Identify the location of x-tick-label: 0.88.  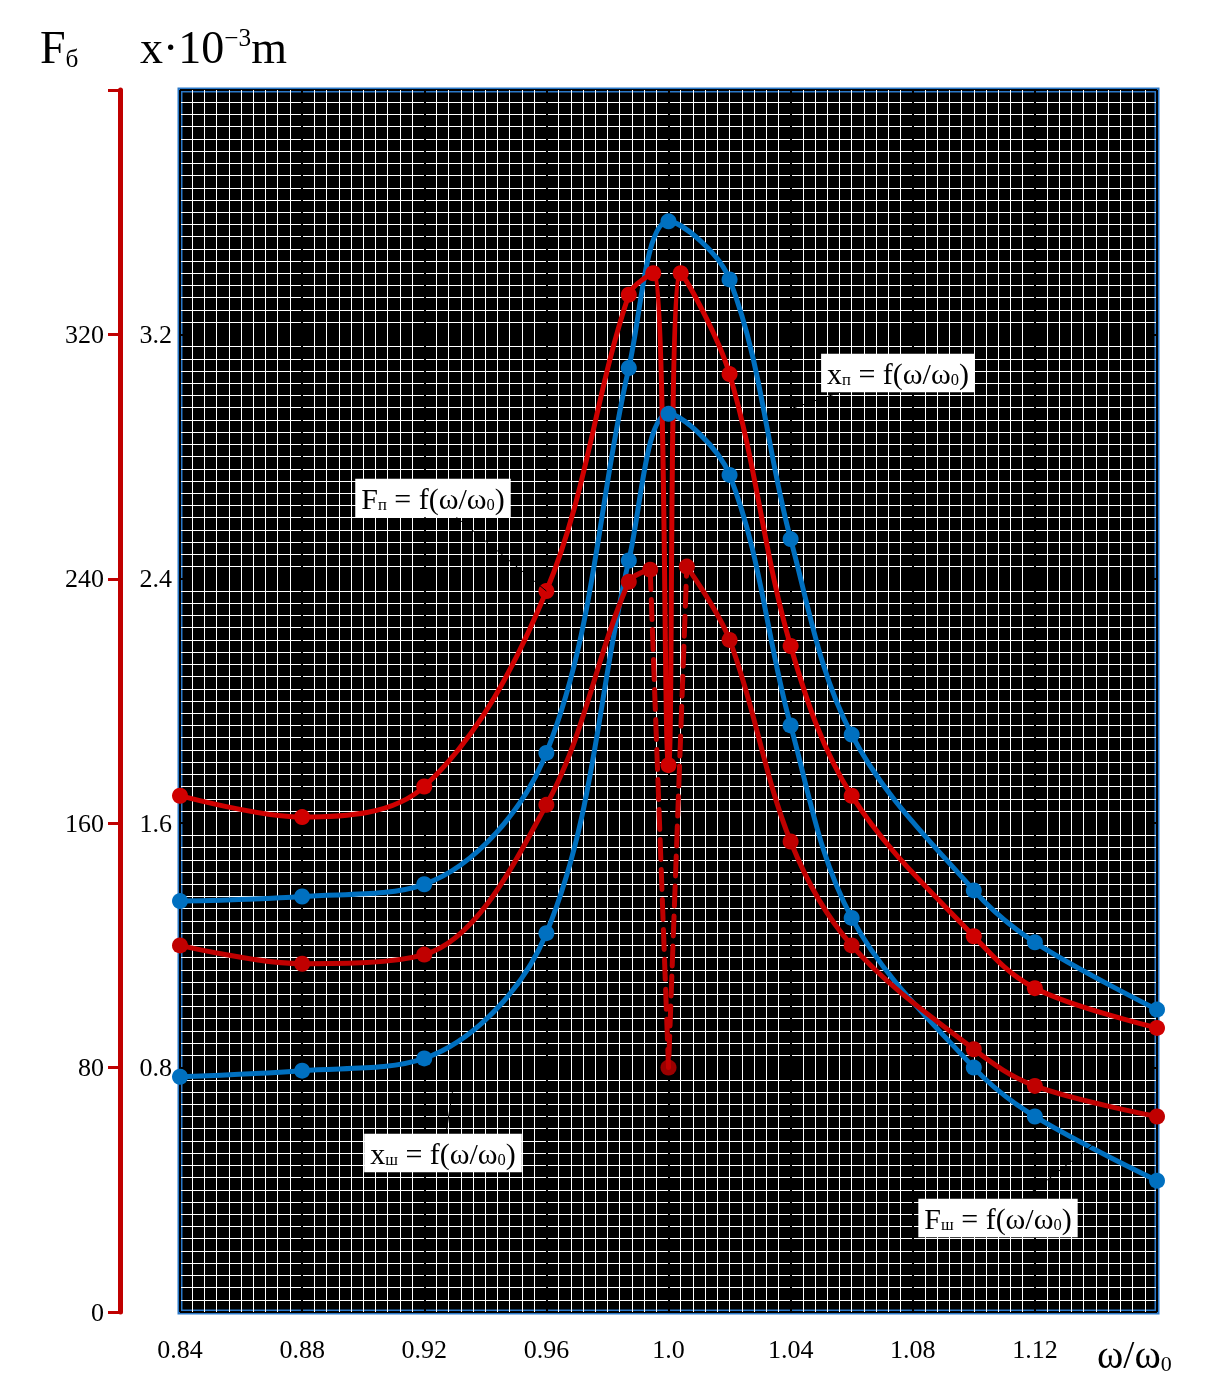
(302, 1349).